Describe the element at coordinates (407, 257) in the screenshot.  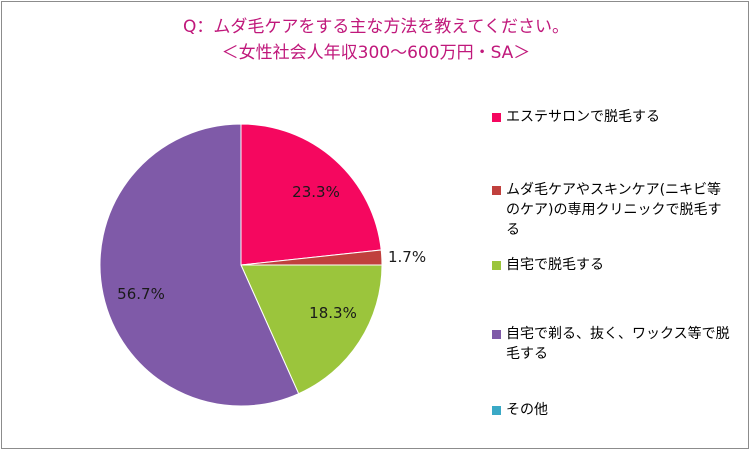
I see `data-label-clinic: 1.7%` at that location.